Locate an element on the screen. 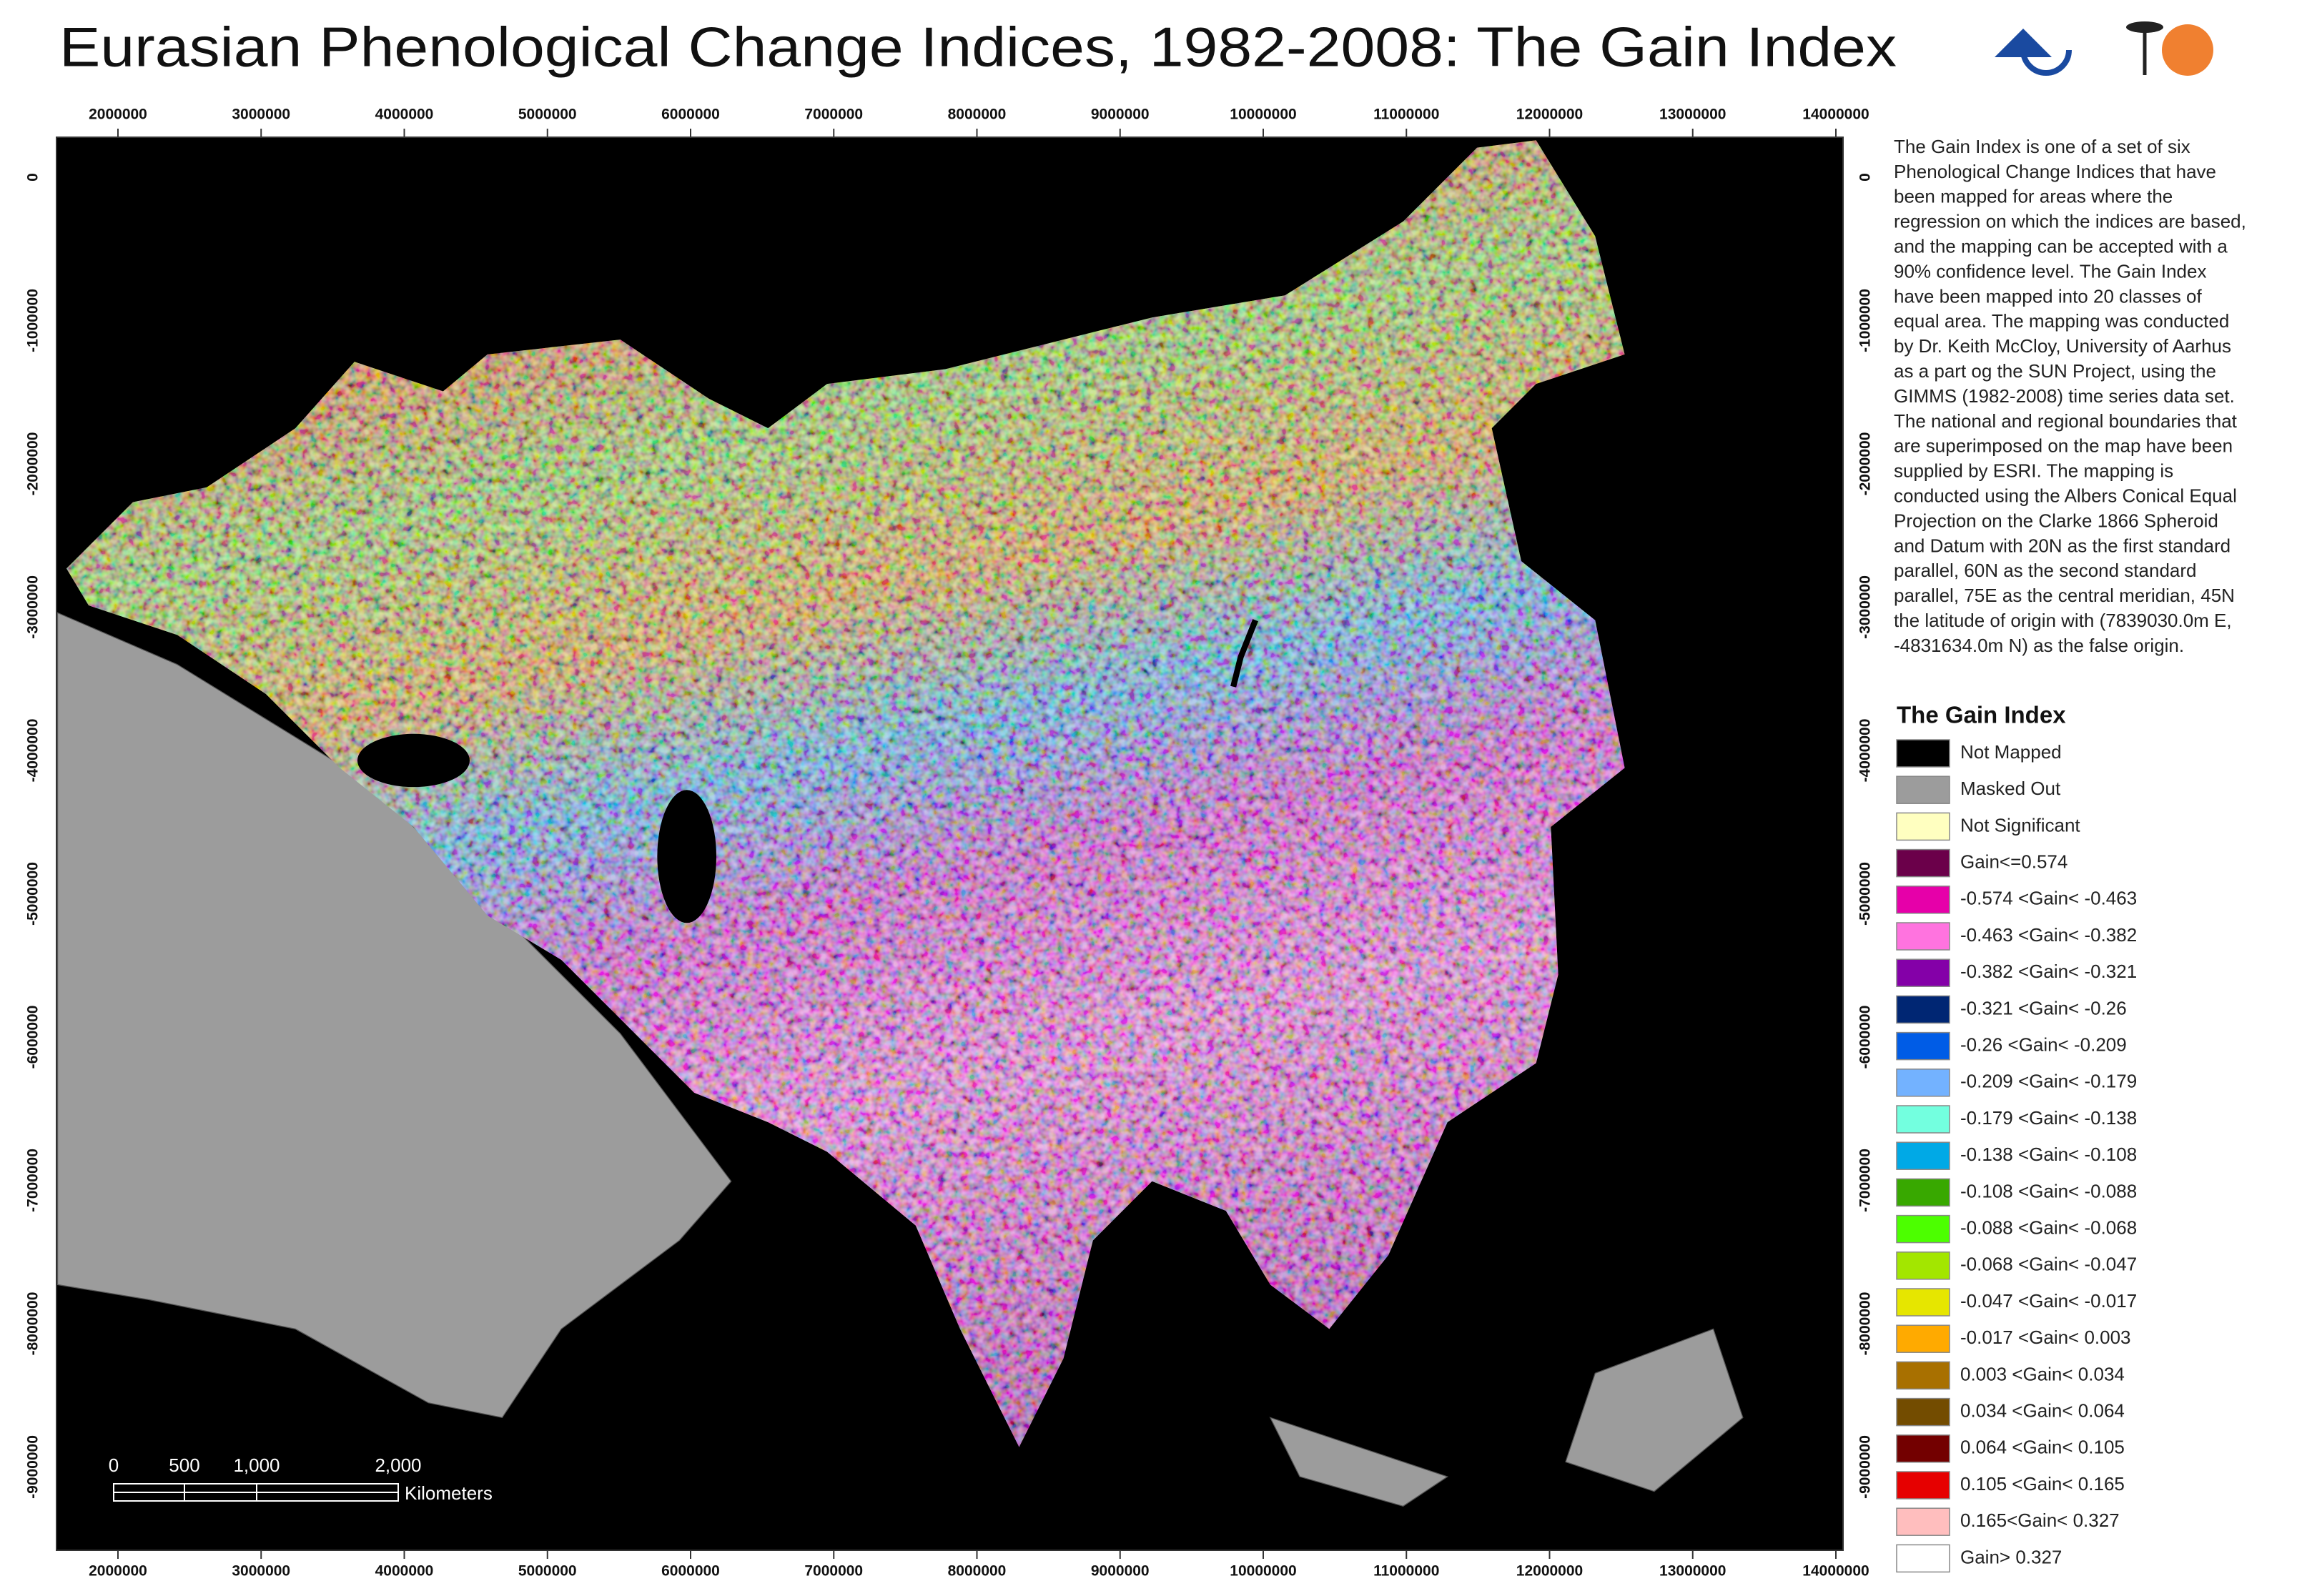 The width and height of the screenshot is (2307, 1596). right-tick-label: -7000000 is located at coordinates (1866, 1180).